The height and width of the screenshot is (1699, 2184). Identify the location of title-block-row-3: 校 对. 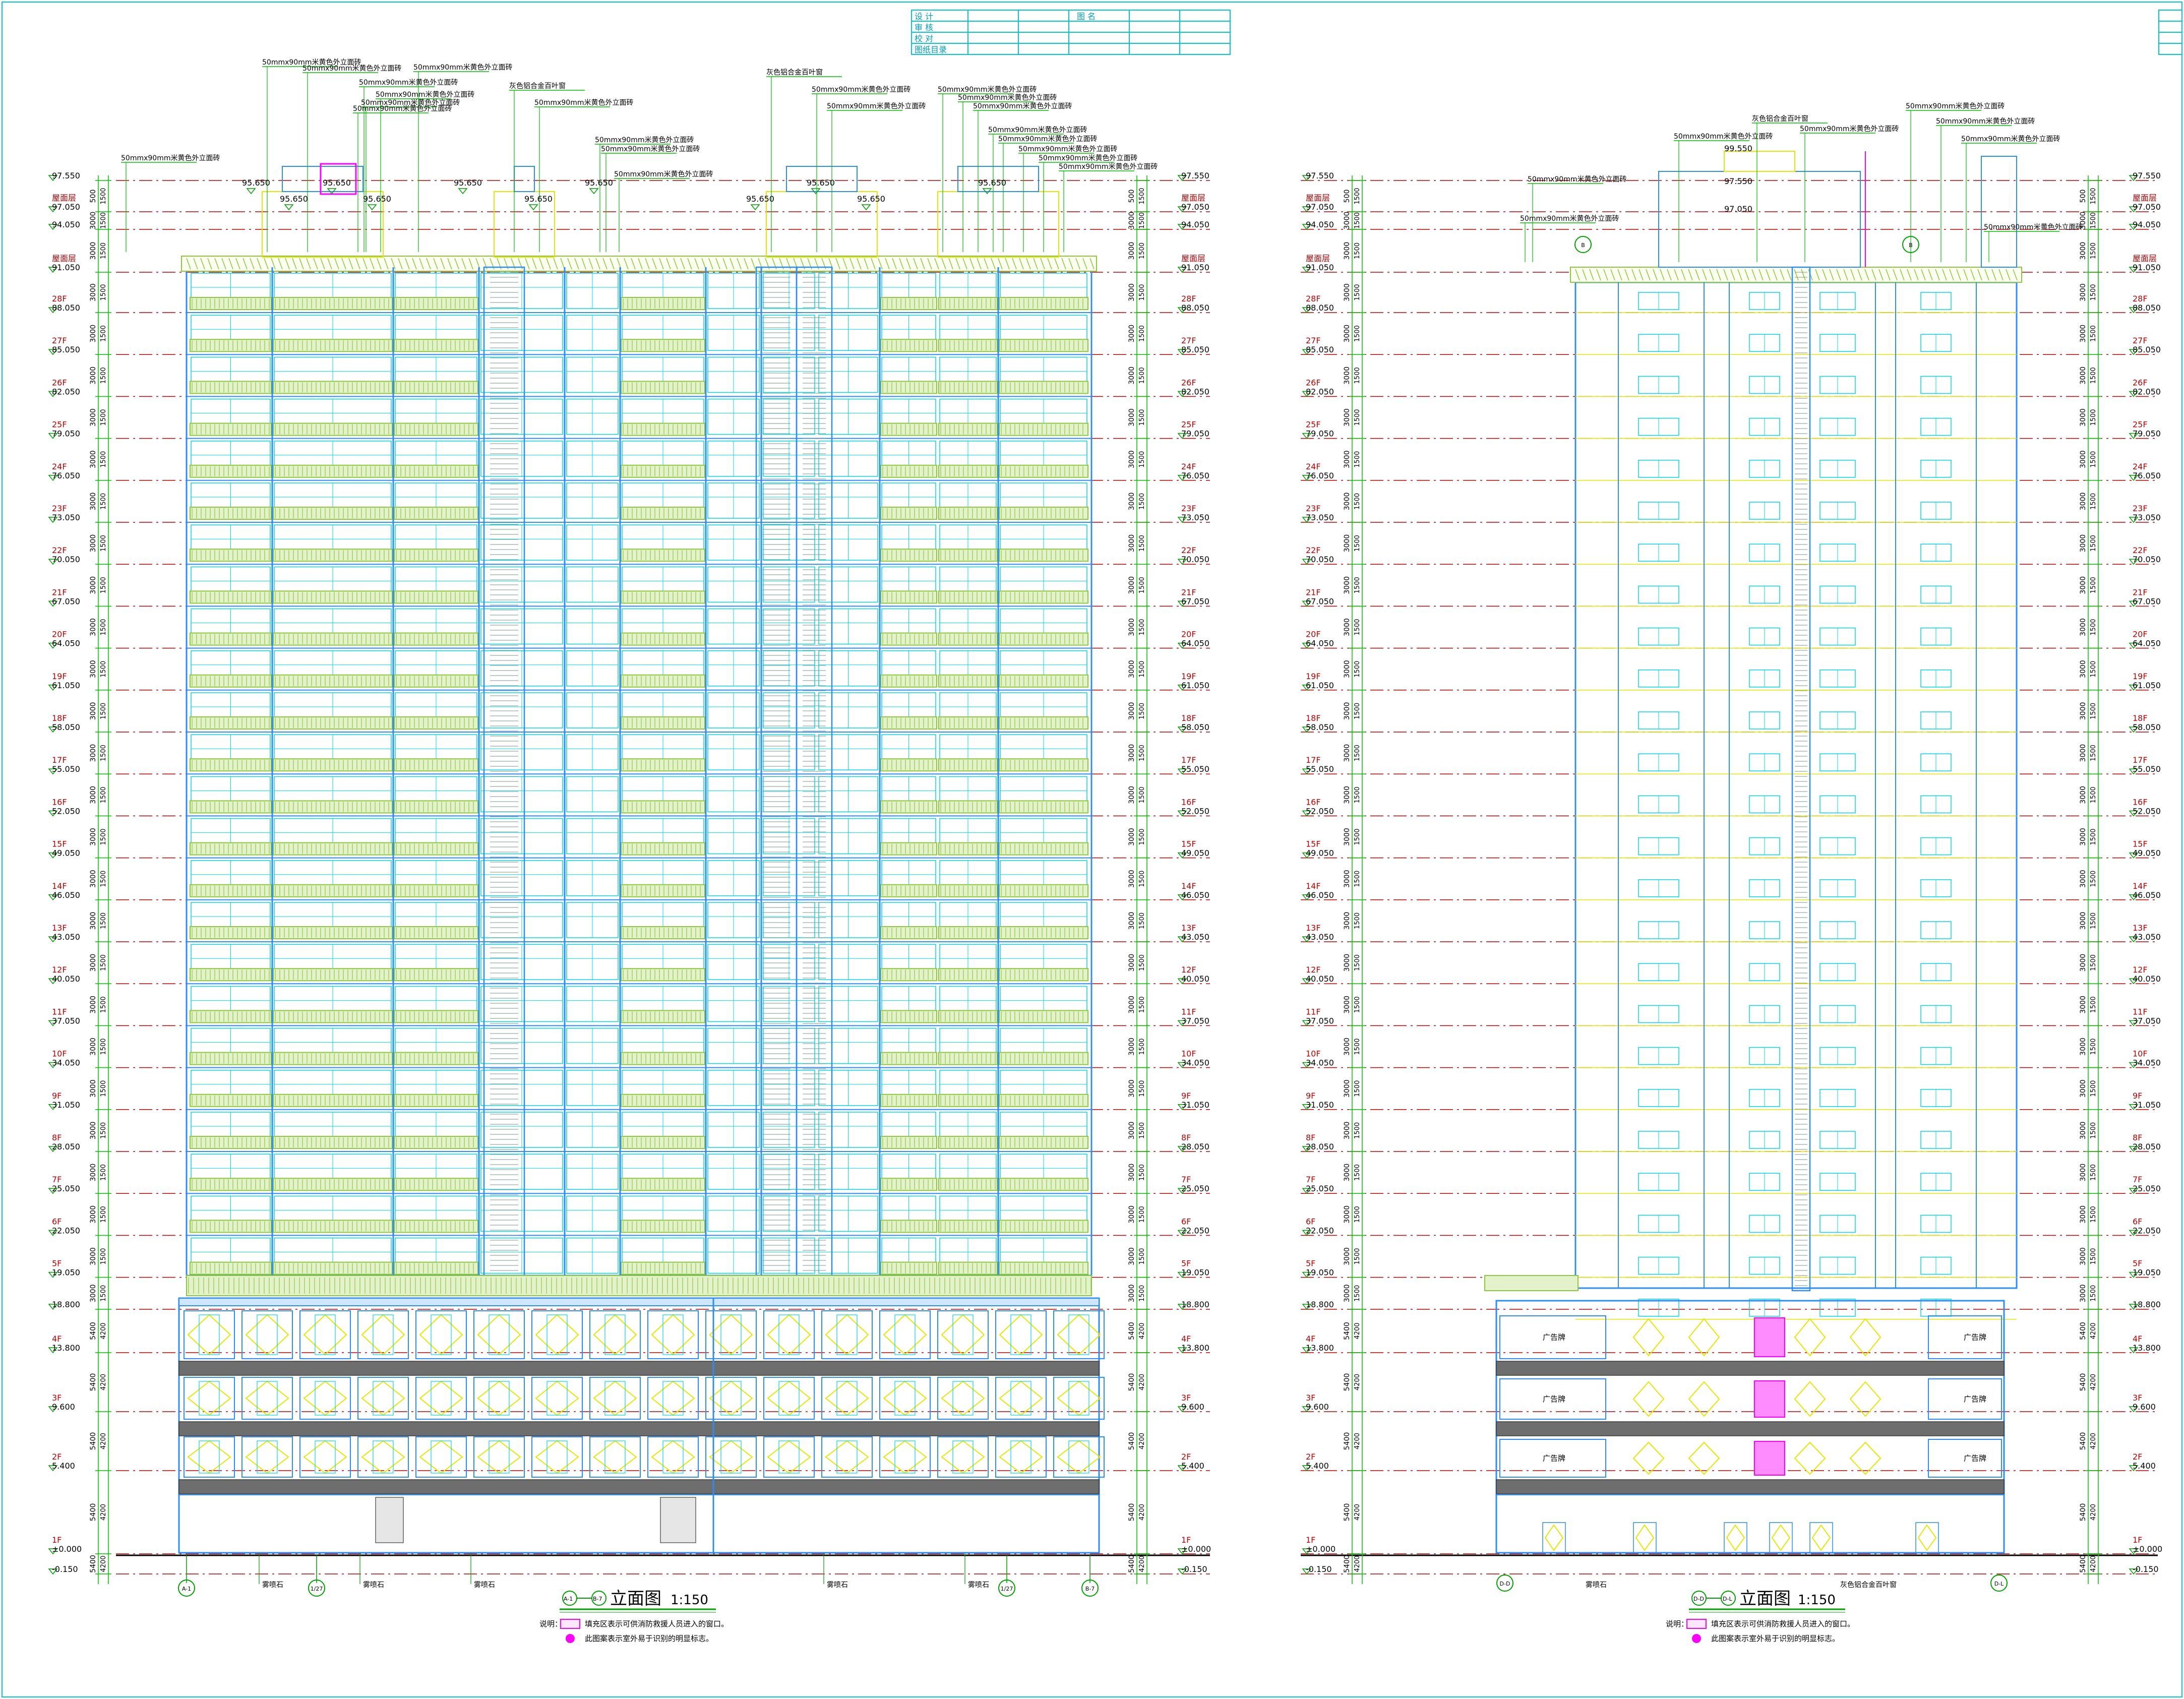
(924, 38).